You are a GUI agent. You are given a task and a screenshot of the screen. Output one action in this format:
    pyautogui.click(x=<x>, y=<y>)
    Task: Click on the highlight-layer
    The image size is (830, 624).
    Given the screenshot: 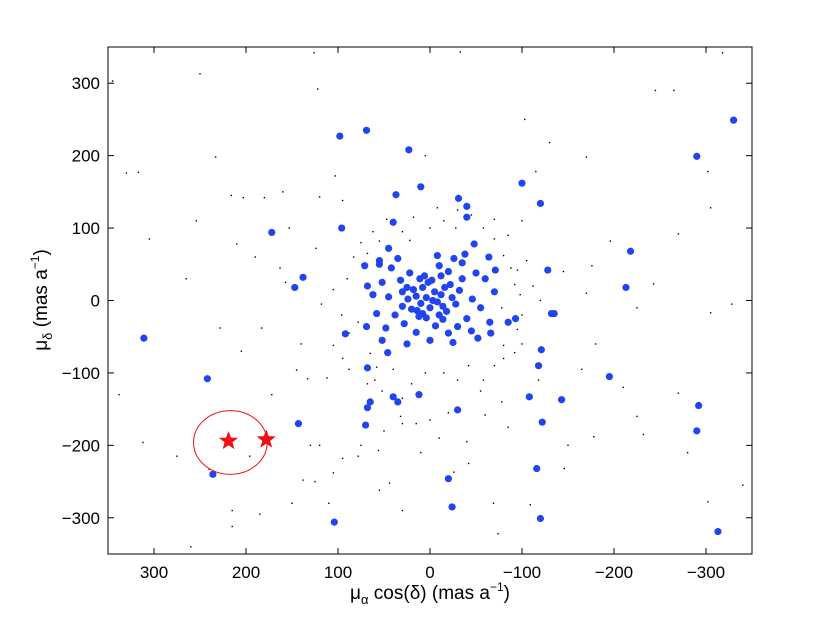 What is the action you would take?
    pyautogui.click(x=234, y=442)
    